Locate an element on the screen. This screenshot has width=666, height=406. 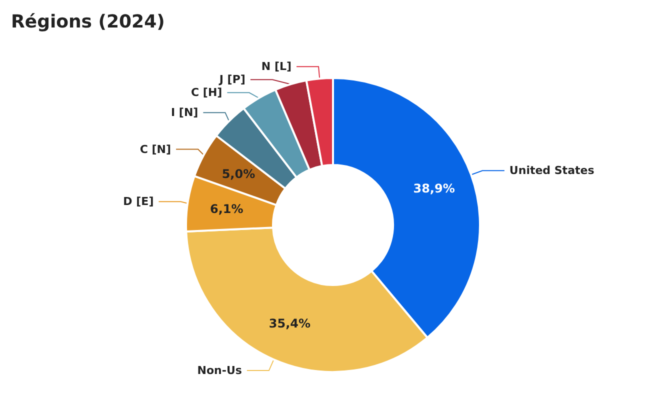
slice-label: I [N] is located at coordinates (184, 113).